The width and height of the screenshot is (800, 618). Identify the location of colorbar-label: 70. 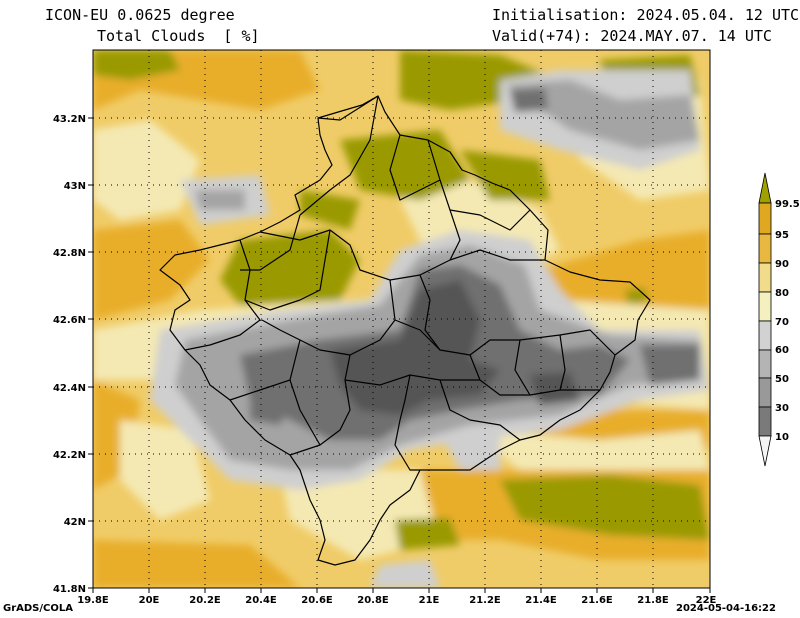
(782, 322).